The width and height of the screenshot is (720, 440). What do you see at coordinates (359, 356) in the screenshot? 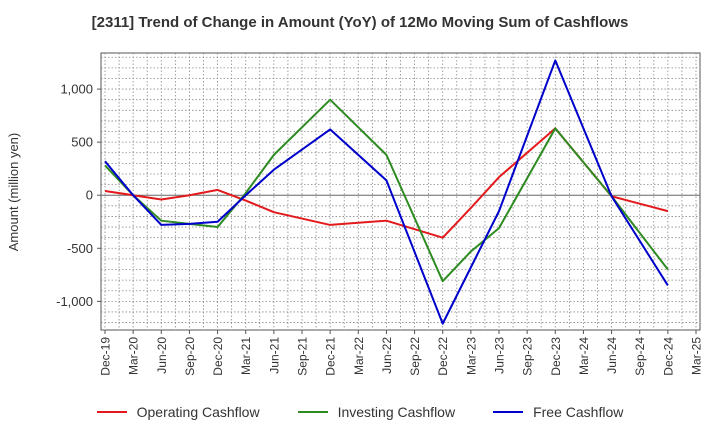
I see `x-tick-label: Mar-22` at bounding box center [359, 356].